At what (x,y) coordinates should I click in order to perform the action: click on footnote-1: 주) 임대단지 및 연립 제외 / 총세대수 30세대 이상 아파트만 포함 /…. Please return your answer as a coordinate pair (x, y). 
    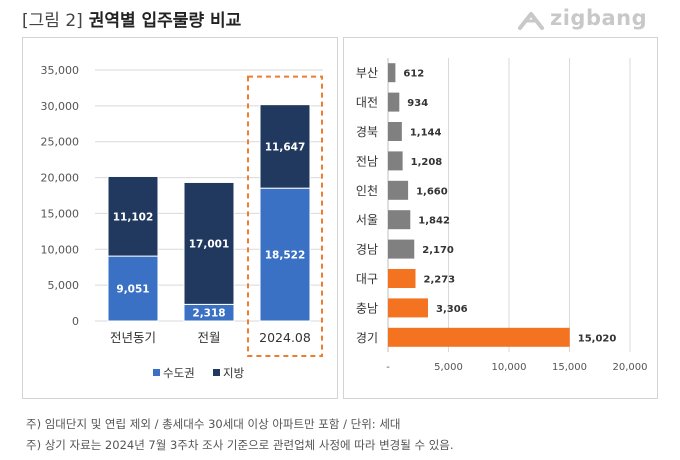
    Looking at the image, I should click on (213, 424).